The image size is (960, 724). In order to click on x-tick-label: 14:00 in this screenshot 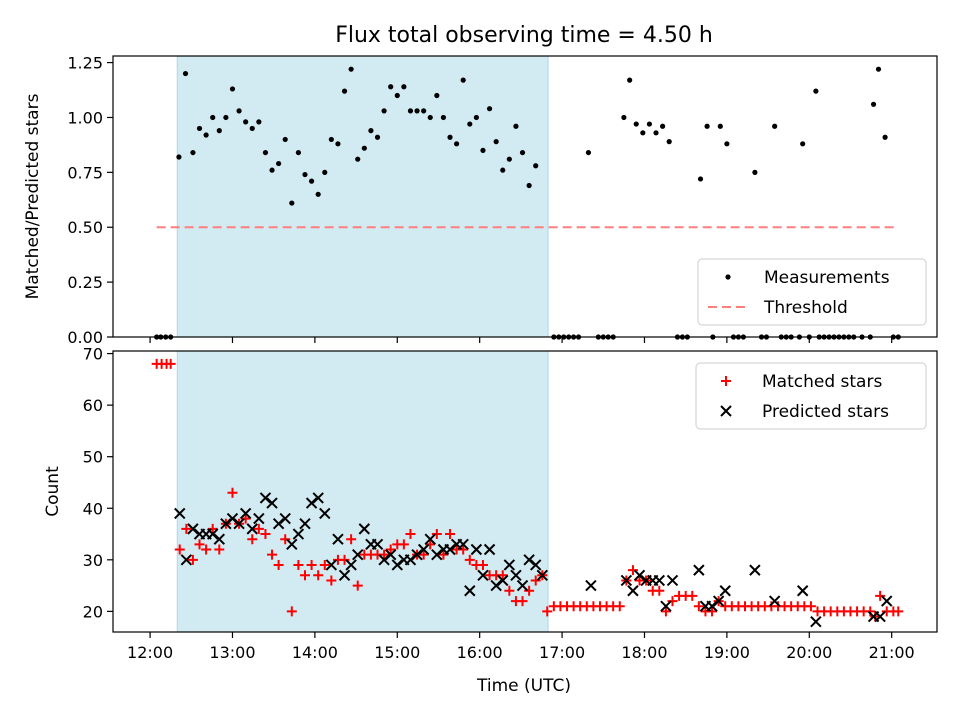, I will do `click(315, 652)`.